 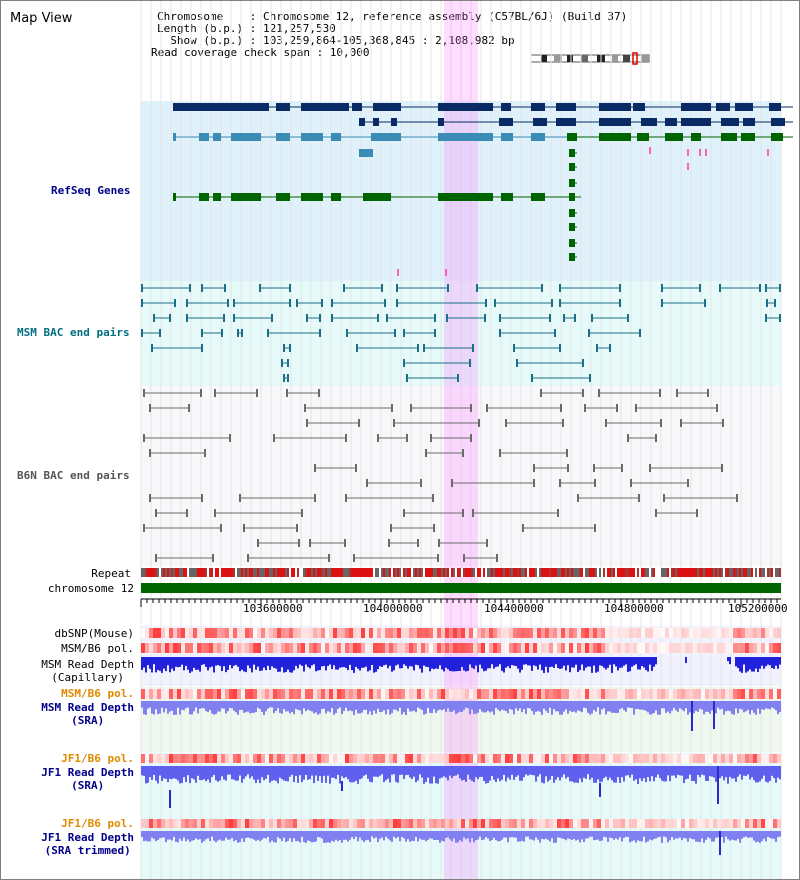 What do you see at coordinates (91, 190) in the screenshot?
I see `track-label-refseq: RefSeq Genes` at bounding box center [91, 190].